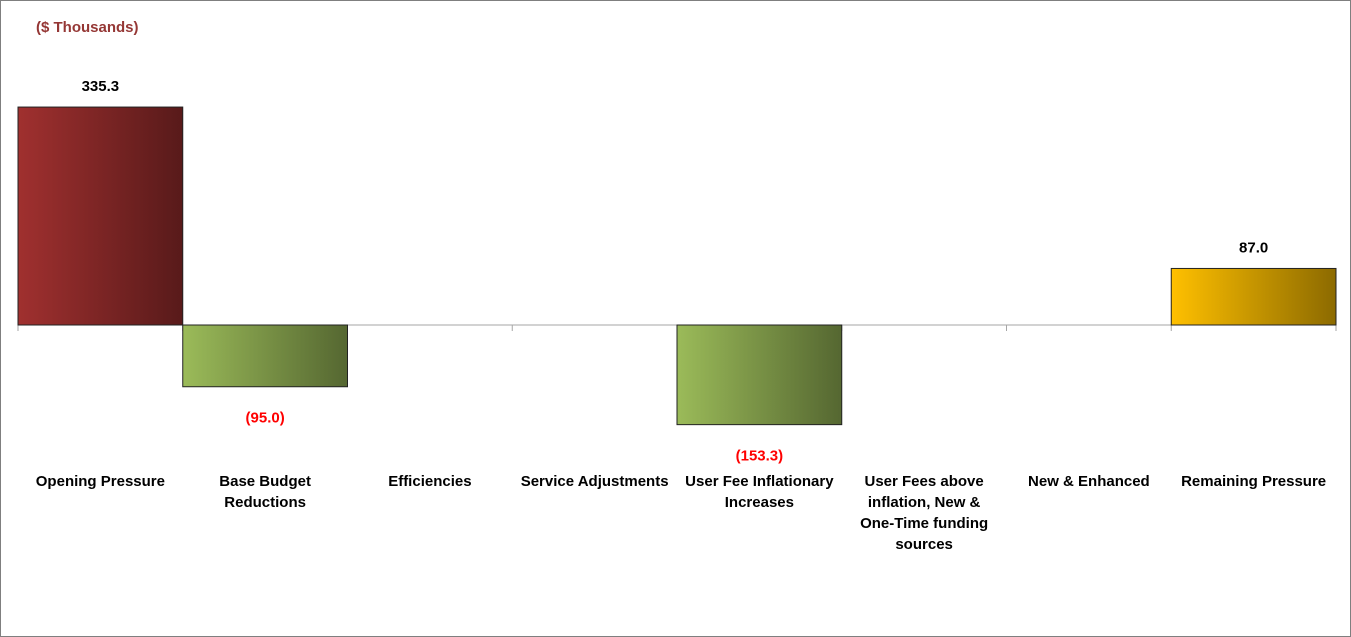 This screenshot has width=1351, height=637. Describe the element at coordinates (1253, 247) in the screenshot. I see `value-label: 87.0` at that location.